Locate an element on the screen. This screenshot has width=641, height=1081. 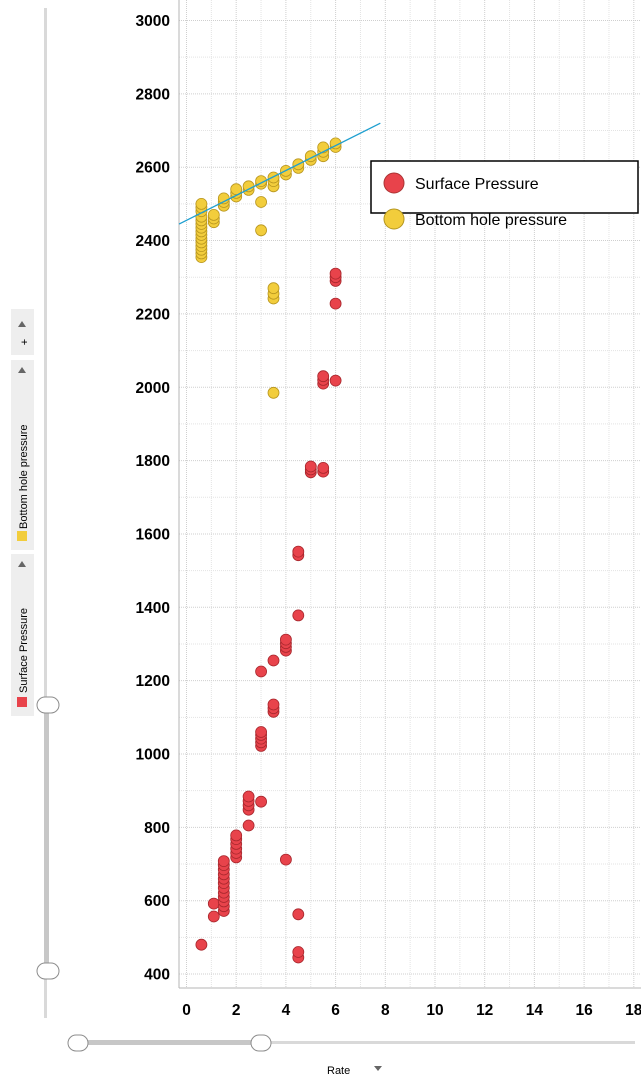
y-slider-track is located at coordinates (45, 513).